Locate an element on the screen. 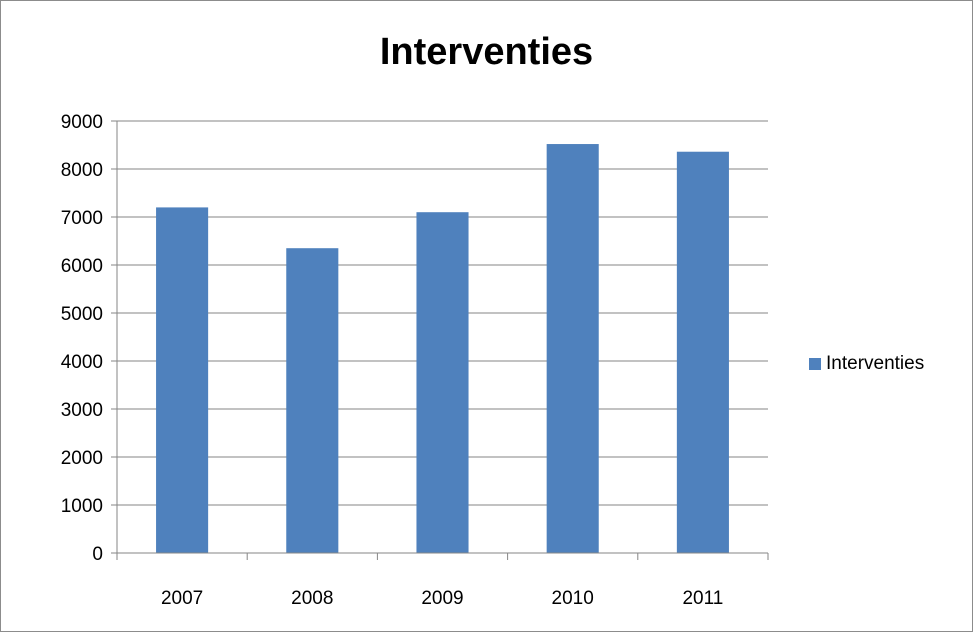 The width and height of the screenshot is (973, 632). x-tick-label: 2010 is located at coordinates (573, 598).